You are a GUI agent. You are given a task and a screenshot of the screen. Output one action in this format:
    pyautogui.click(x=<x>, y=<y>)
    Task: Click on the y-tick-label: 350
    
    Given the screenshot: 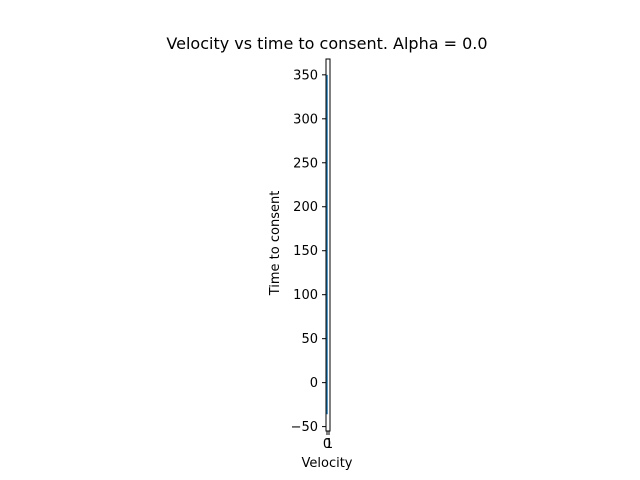 What is the action you would take?
    pyautogui.click(x=305, y=75)
    